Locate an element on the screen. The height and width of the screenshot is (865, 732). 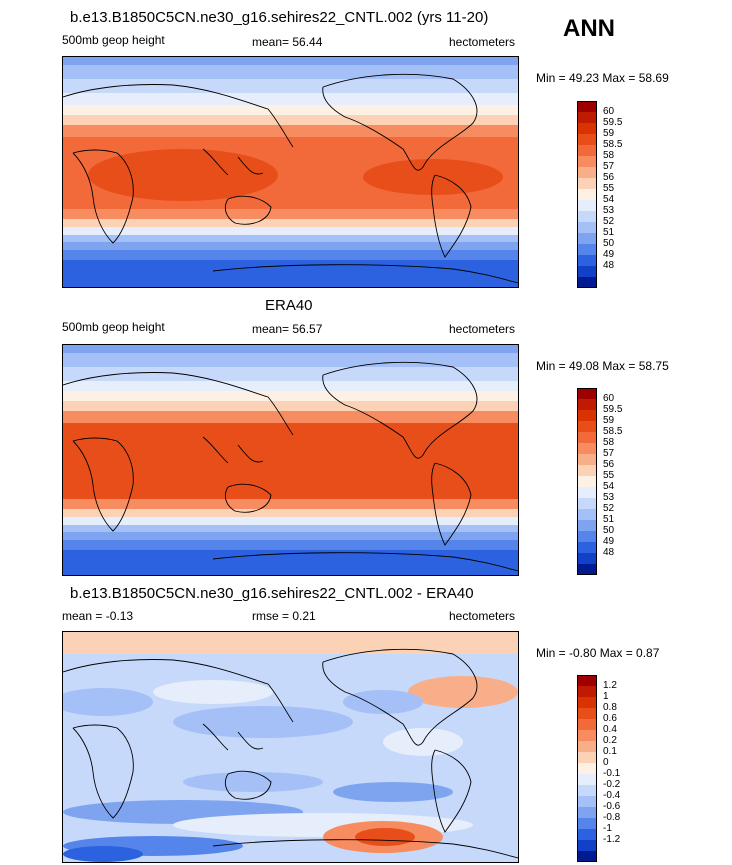
panel3-rmse-label: rmse = 0.21 is located at coordinates (284, 616).